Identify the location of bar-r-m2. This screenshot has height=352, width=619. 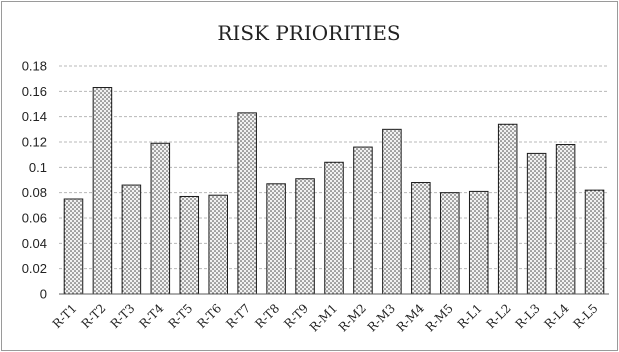
(363, 220).